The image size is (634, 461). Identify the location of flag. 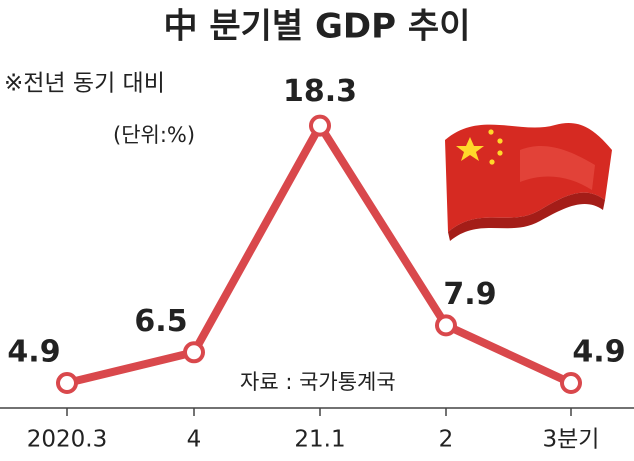
(528, 181).